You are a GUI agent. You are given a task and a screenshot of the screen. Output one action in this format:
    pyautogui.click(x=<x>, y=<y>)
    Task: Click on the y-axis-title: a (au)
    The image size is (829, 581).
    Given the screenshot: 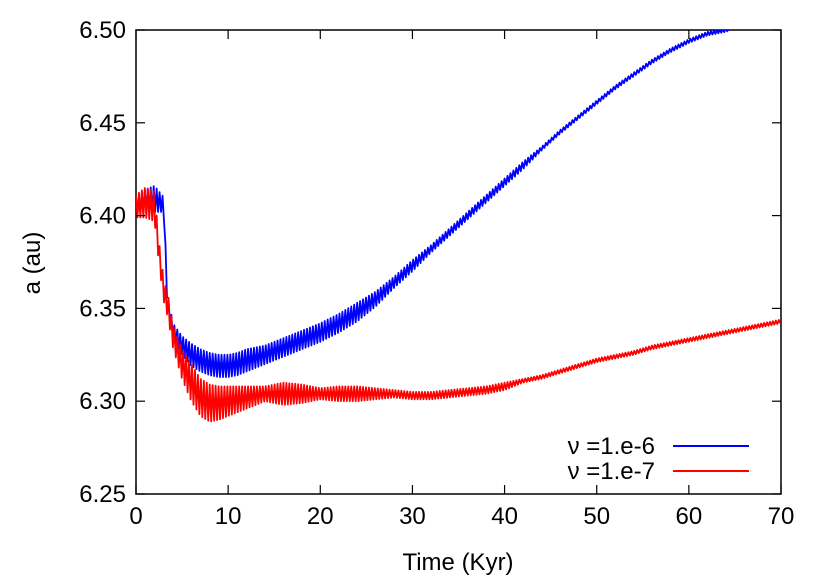 What is the action you would take?
    pyautogui.click(x=32, y=263)
    